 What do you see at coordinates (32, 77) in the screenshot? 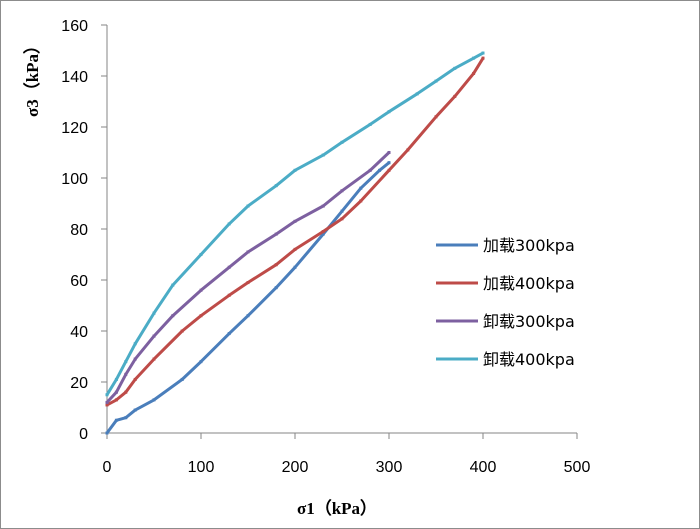
I see `y-axis-title: σ3（kPa）` at bounding box center [32, 77].